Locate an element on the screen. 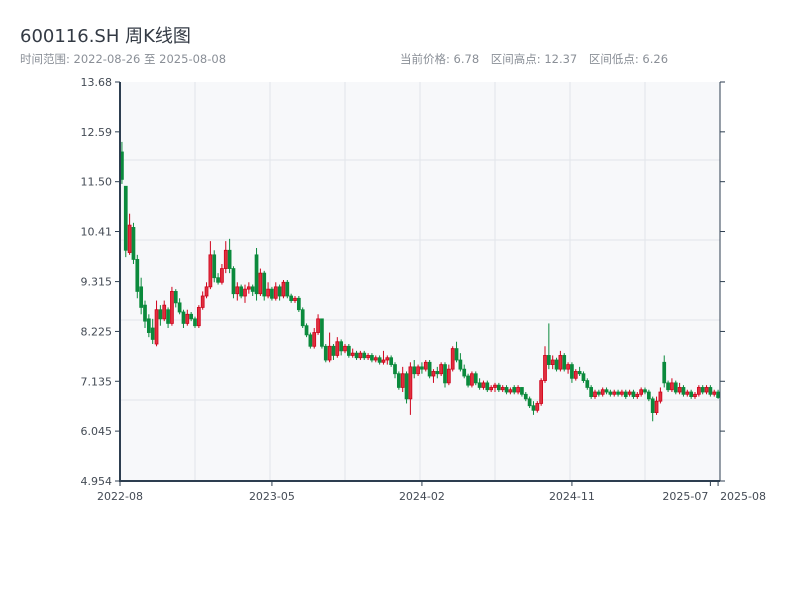 The image size is (800, 600). current-price: 当前价格: 6.78 is located at coordinates (440, 59).